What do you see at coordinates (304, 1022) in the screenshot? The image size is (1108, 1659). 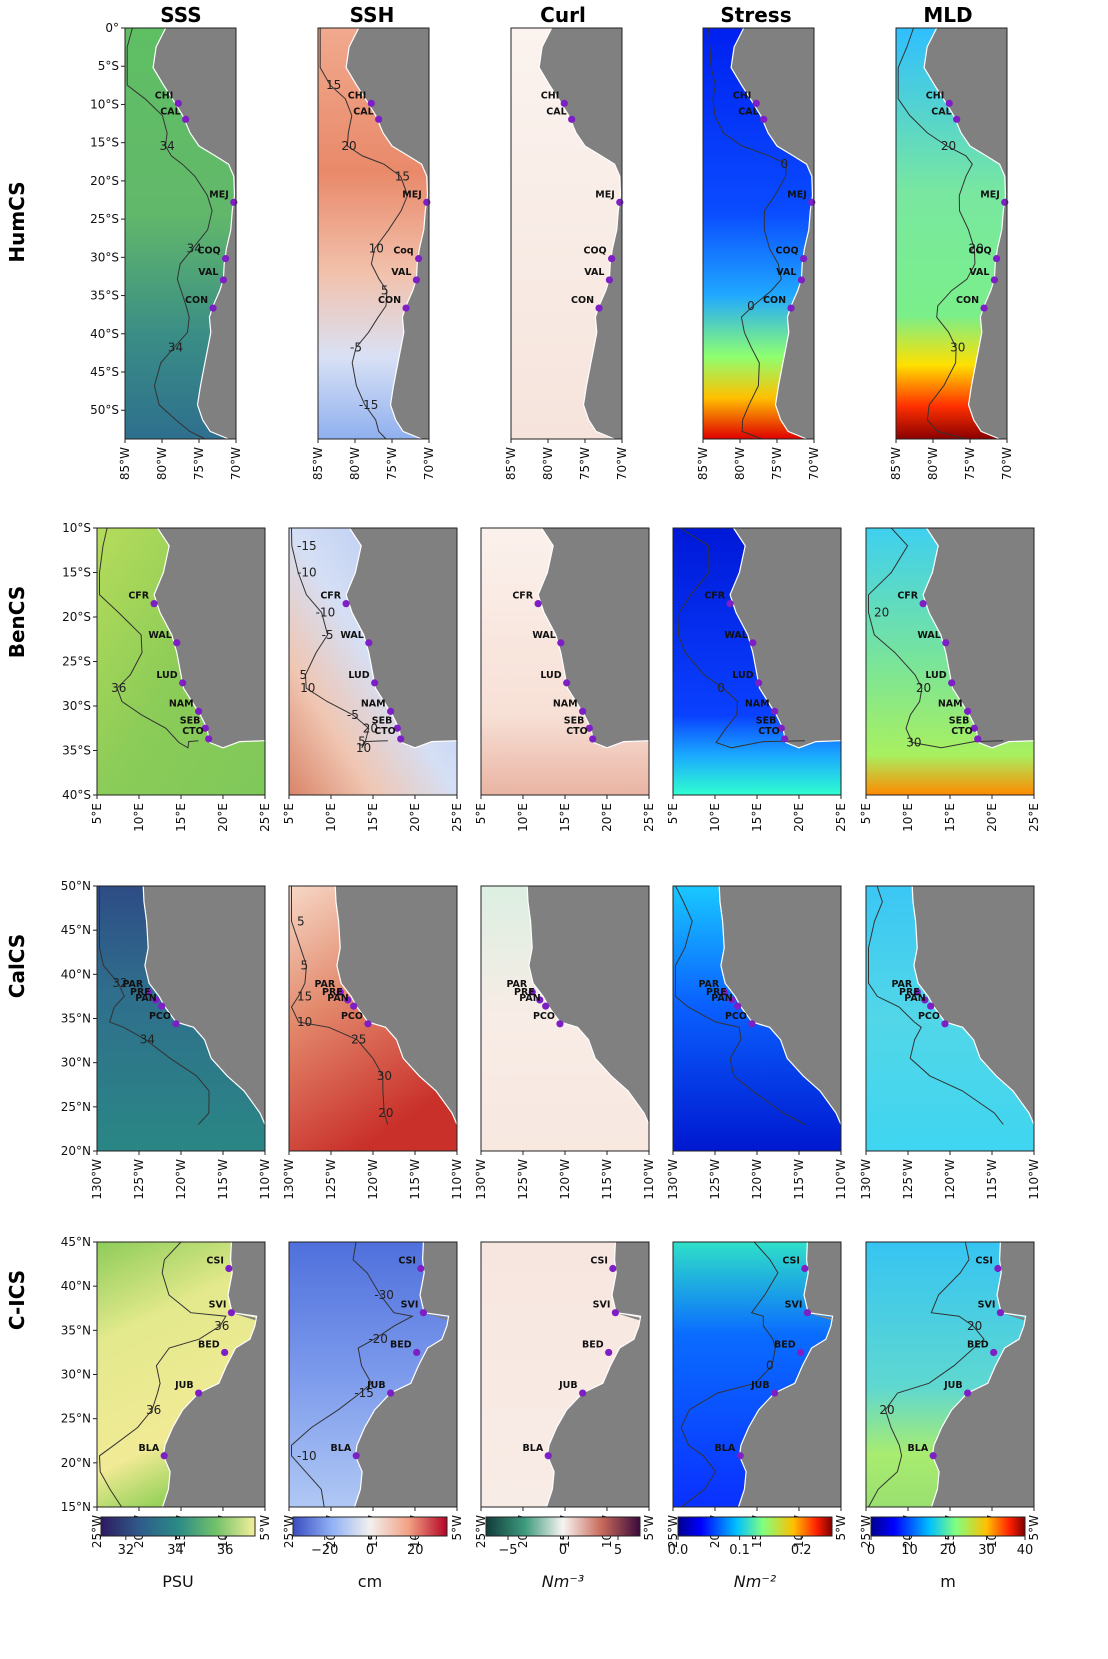 I see `contour-label: 10` at bounding box center [304, 1022].